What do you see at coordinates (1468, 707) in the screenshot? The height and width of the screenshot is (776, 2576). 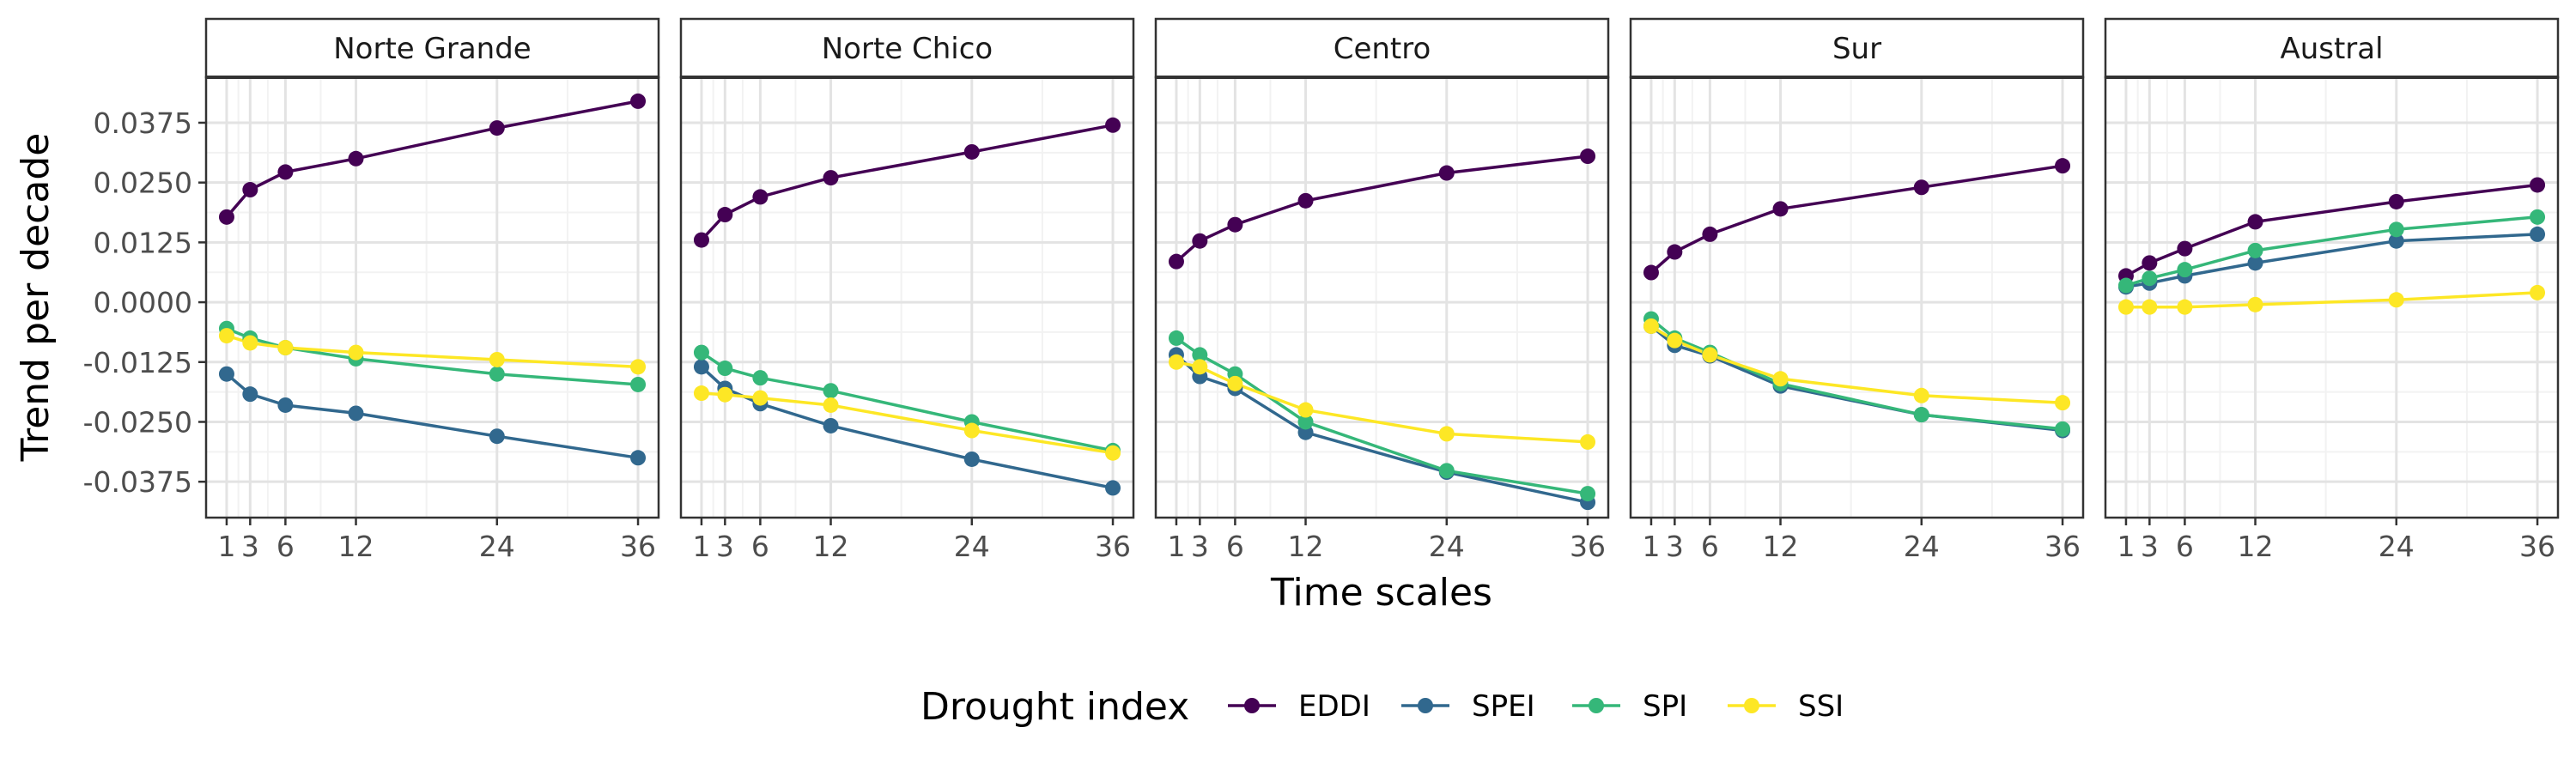 I see `legend-item-spei: SPEI` at bounding box center [1468, 707].